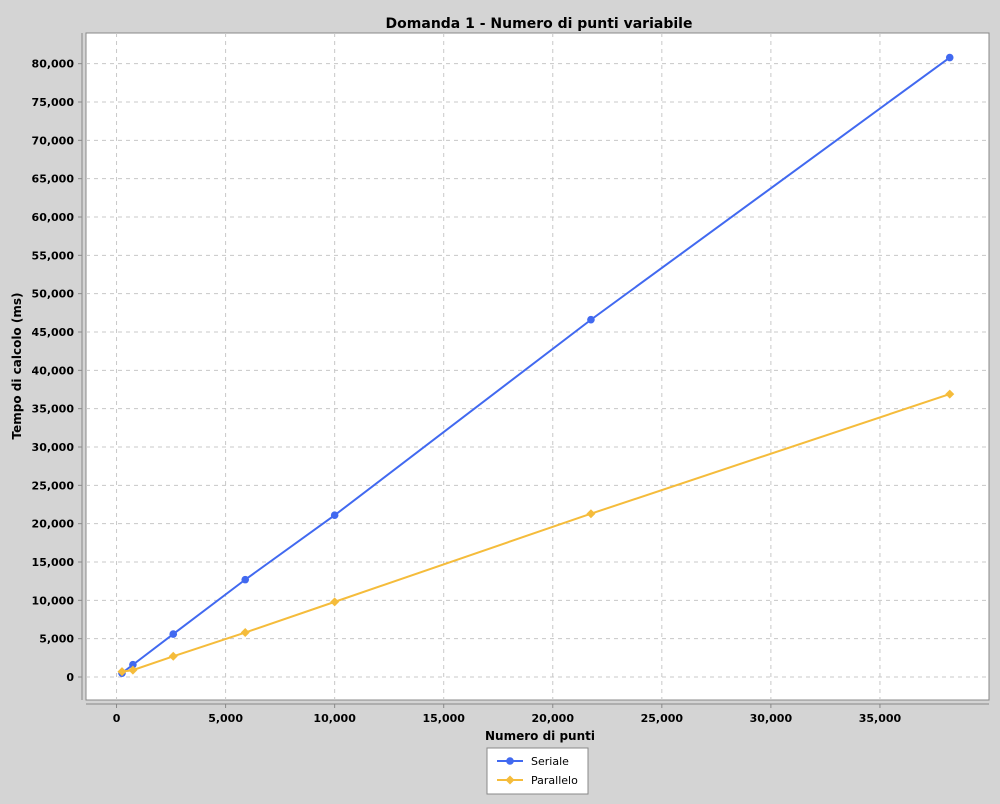 The height and width of the screenshot is (804, 1000). Describe the element at coordinates (53, 102) in the screenshot. I see `y-tick-label: 75,000` at that location.